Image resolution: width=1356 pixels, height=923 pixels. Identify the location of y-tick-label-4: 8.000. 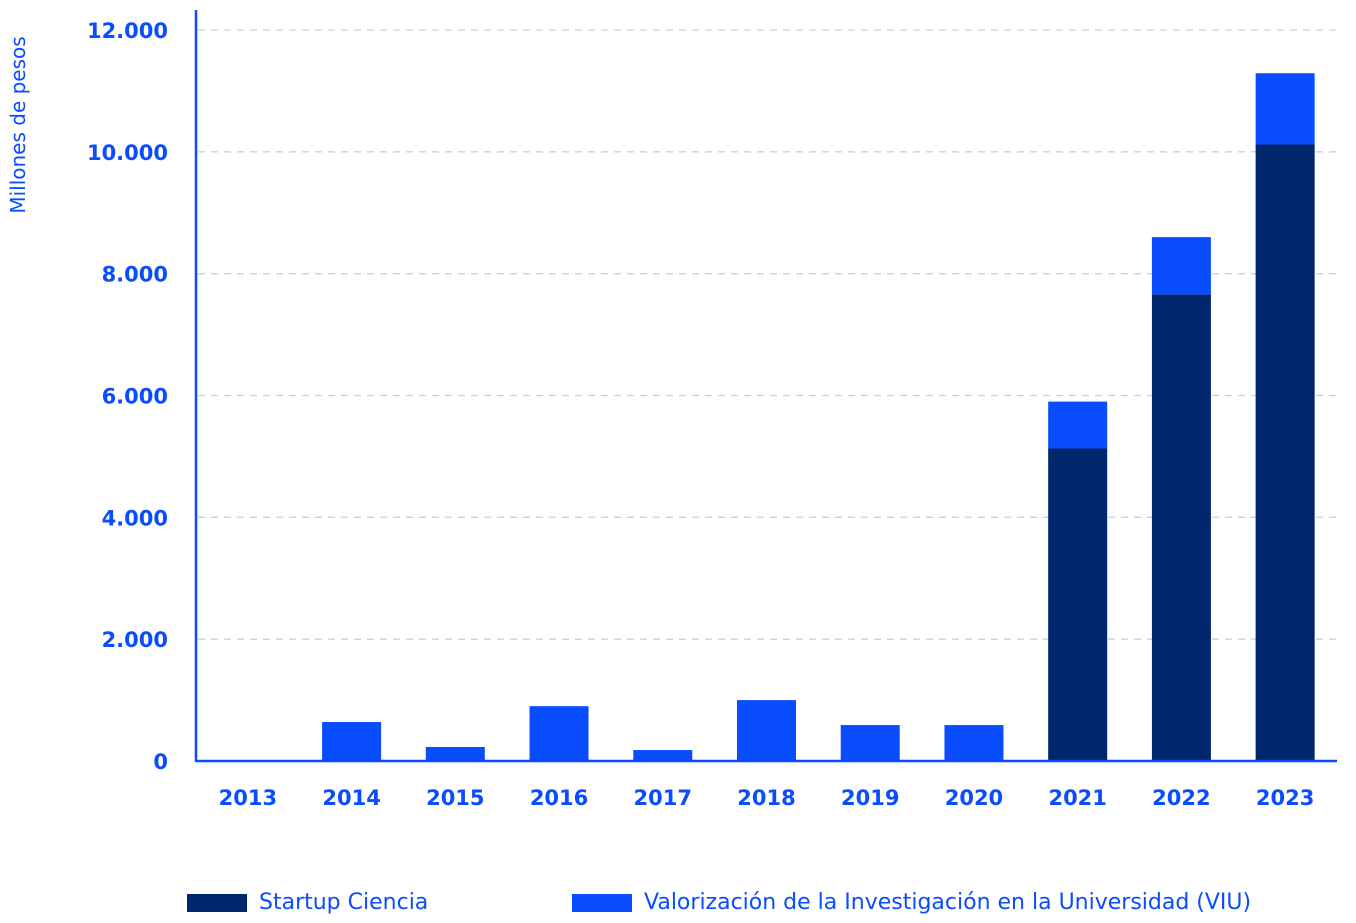
(135, 275).